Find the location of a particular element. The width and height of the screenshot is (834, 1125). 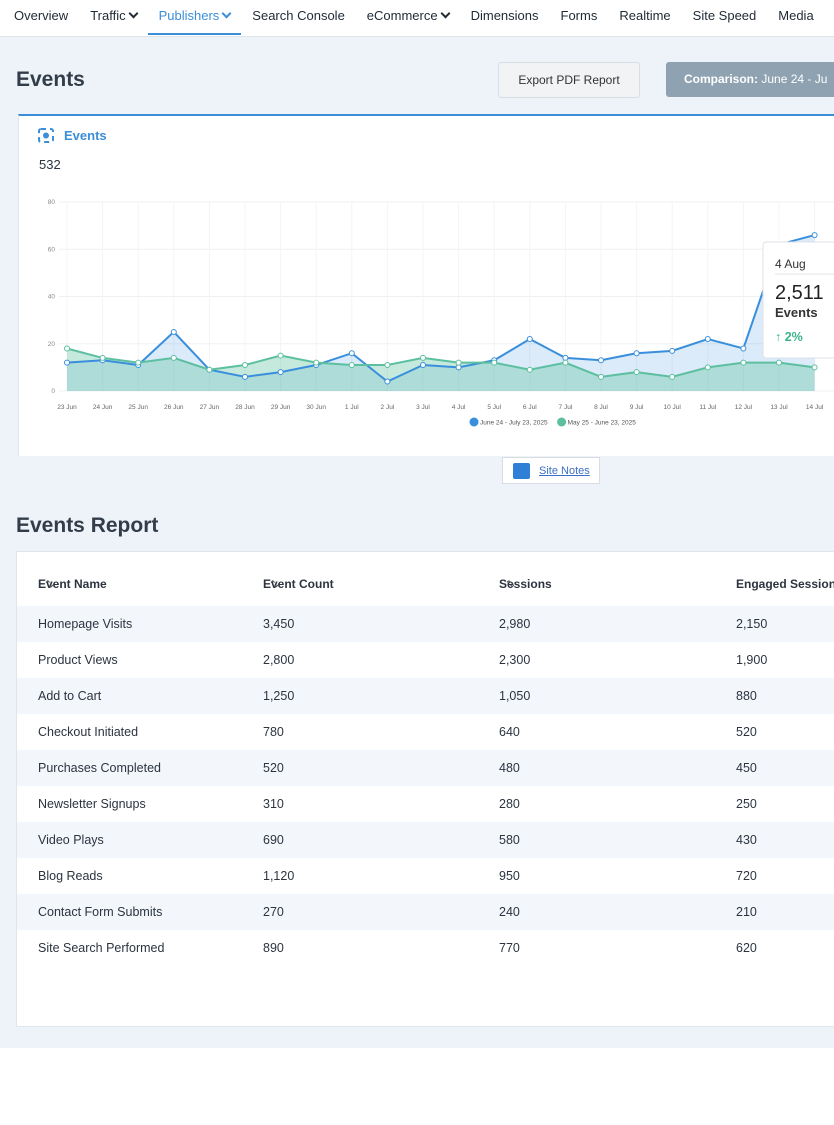

x-tick-label: 12 Jul is located at coordinates (744, 407).